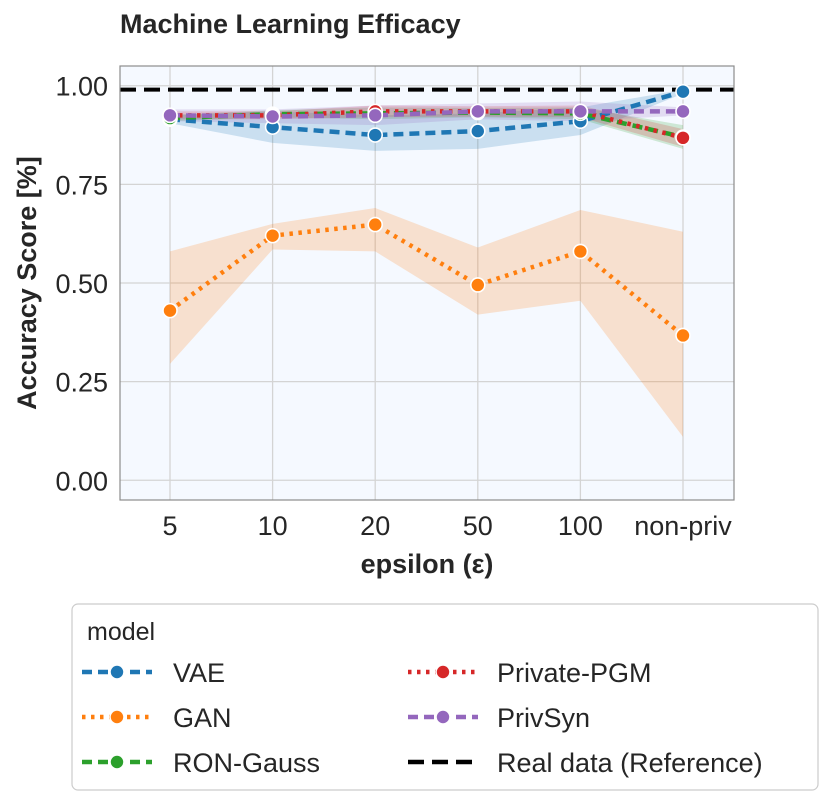  Describe the element at coordinates (81, 185) in the screenshot. I see `y-tick-label: 0.75` at that location.